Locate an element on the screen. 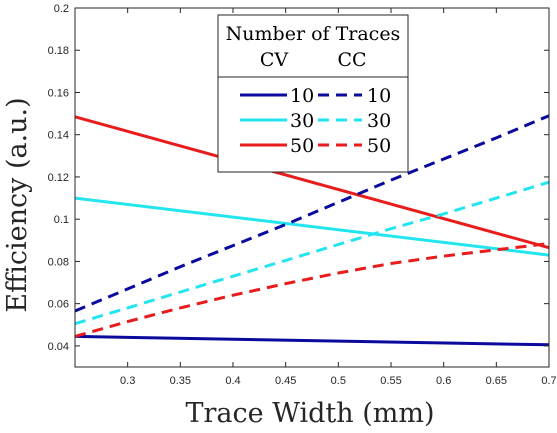  y-tick-label: 0.16 is located at coordinates (58, 93).